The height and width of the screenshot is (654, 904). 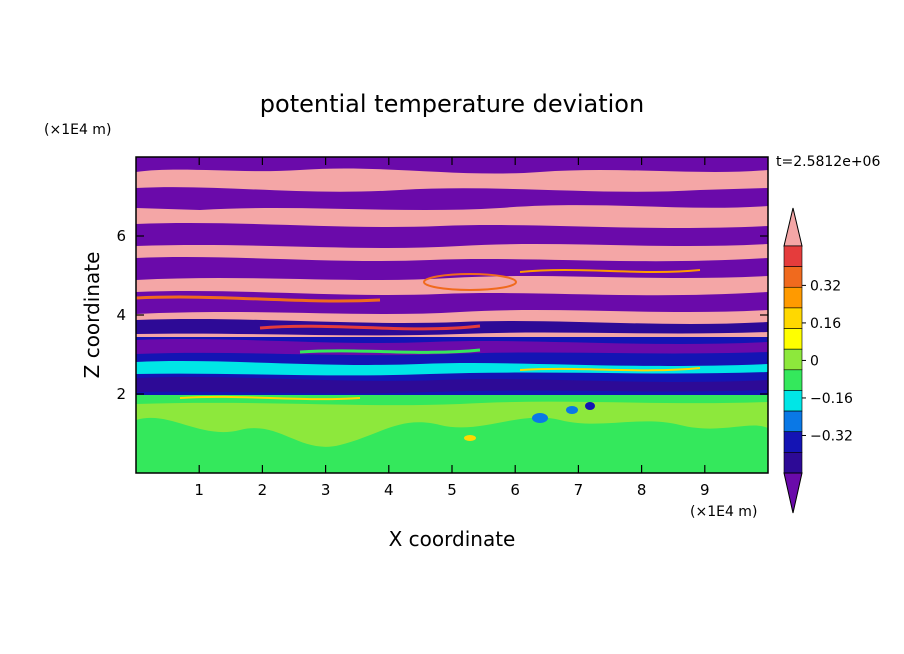 I want to click on x-tick-label: 9, so click(x=705, y=490).